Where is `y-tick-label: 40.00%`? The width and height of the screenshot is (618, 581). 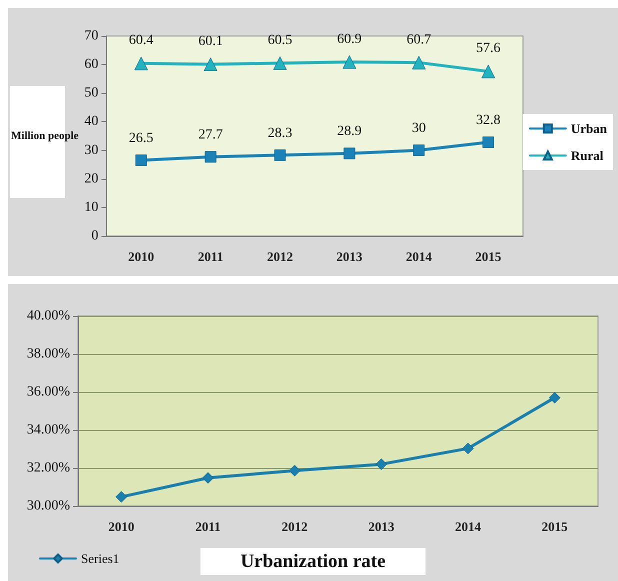
y-tick-label: 40.00% is located at coordinates (48, 316).